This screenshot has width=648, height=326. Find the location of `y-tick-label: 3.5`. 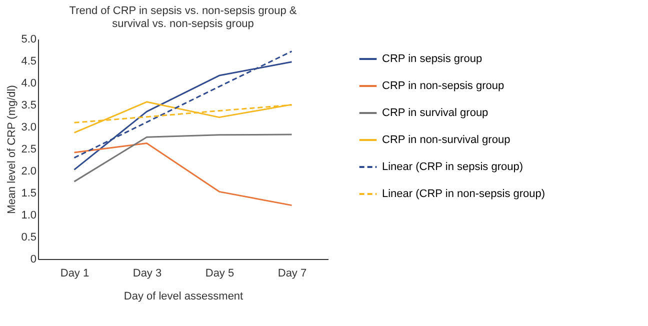

y-tick-label: 3.5 is located at coordinates (28, 106).